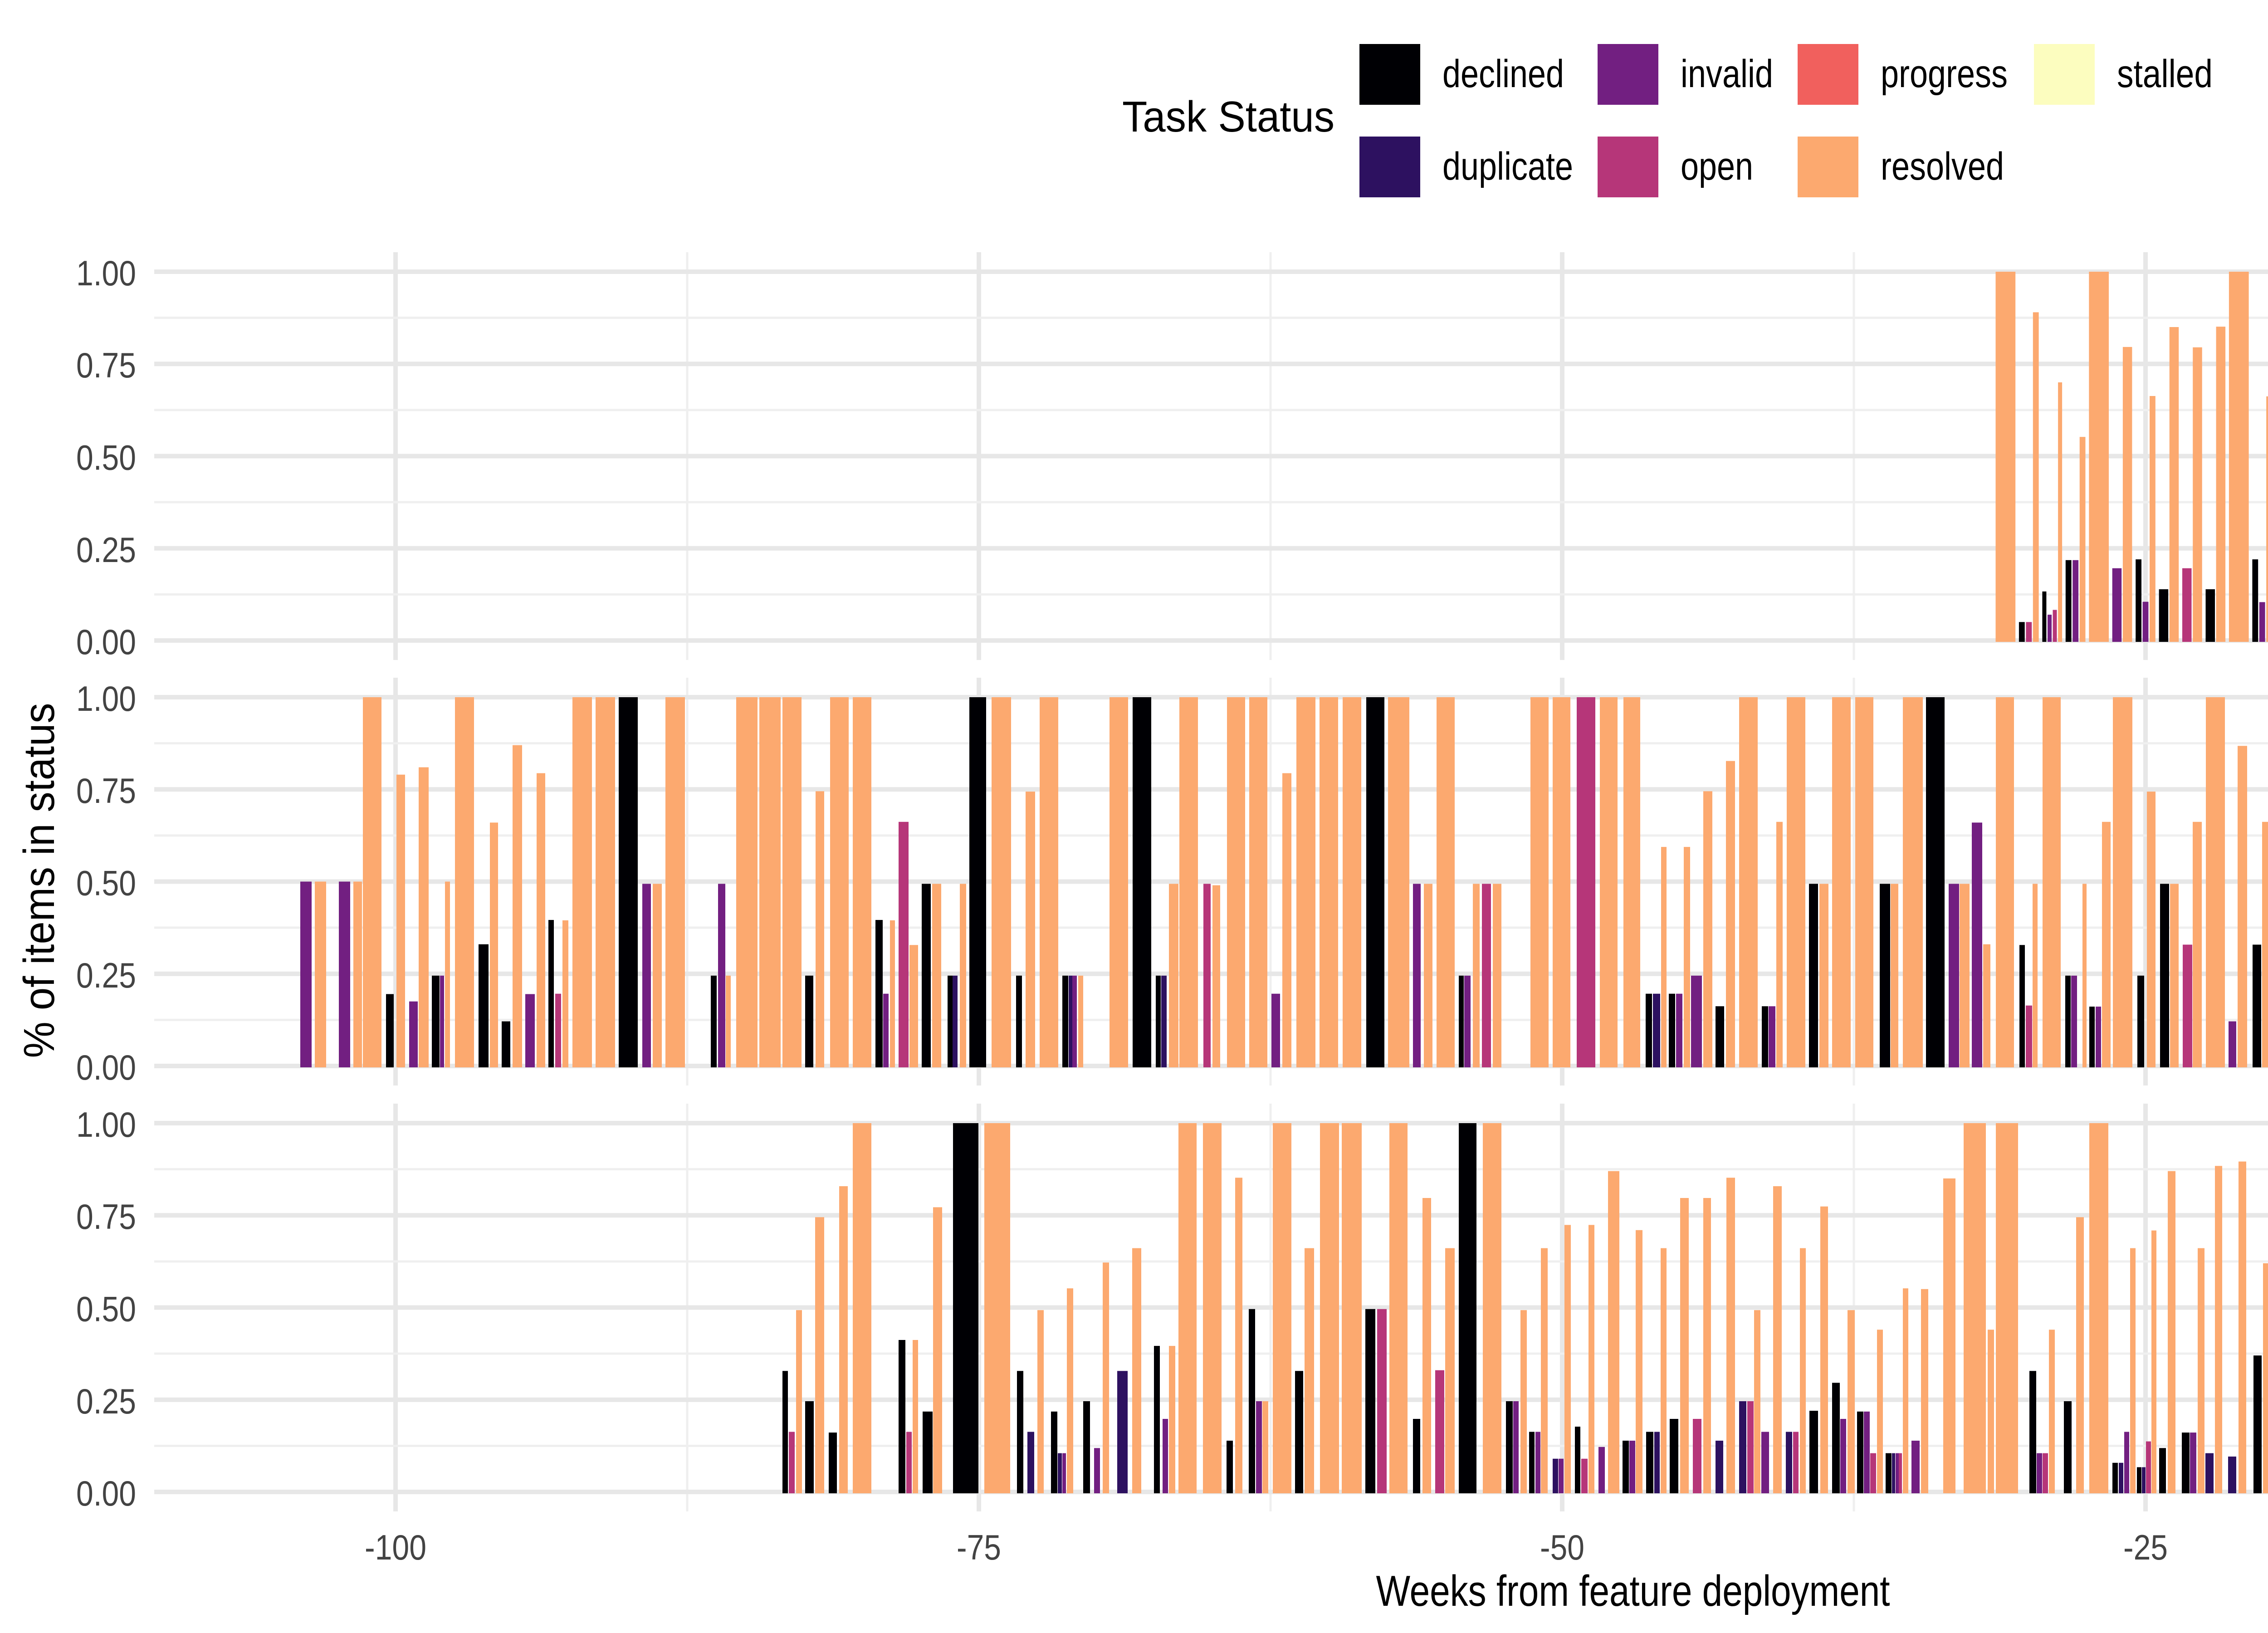 Image resolution: width=2268 pixels, height=1633 pixels. Describe the element at coordinates (1503, 74) in the screenshot. I see `svg-text: declined` at that location.